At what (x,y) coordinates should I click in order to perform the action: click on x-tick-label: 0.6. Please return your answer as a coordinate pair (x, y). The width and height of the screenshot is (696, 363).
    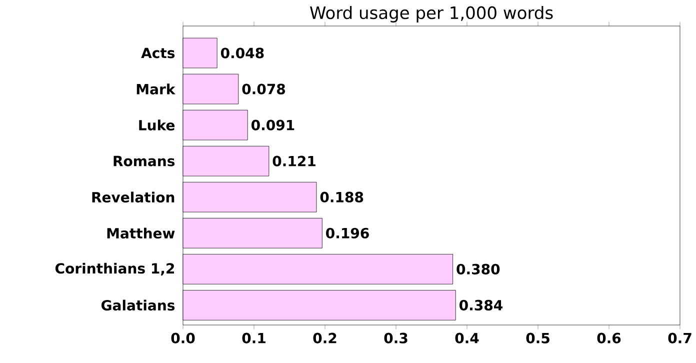
    Looking at the image, I should click on (609, 338).